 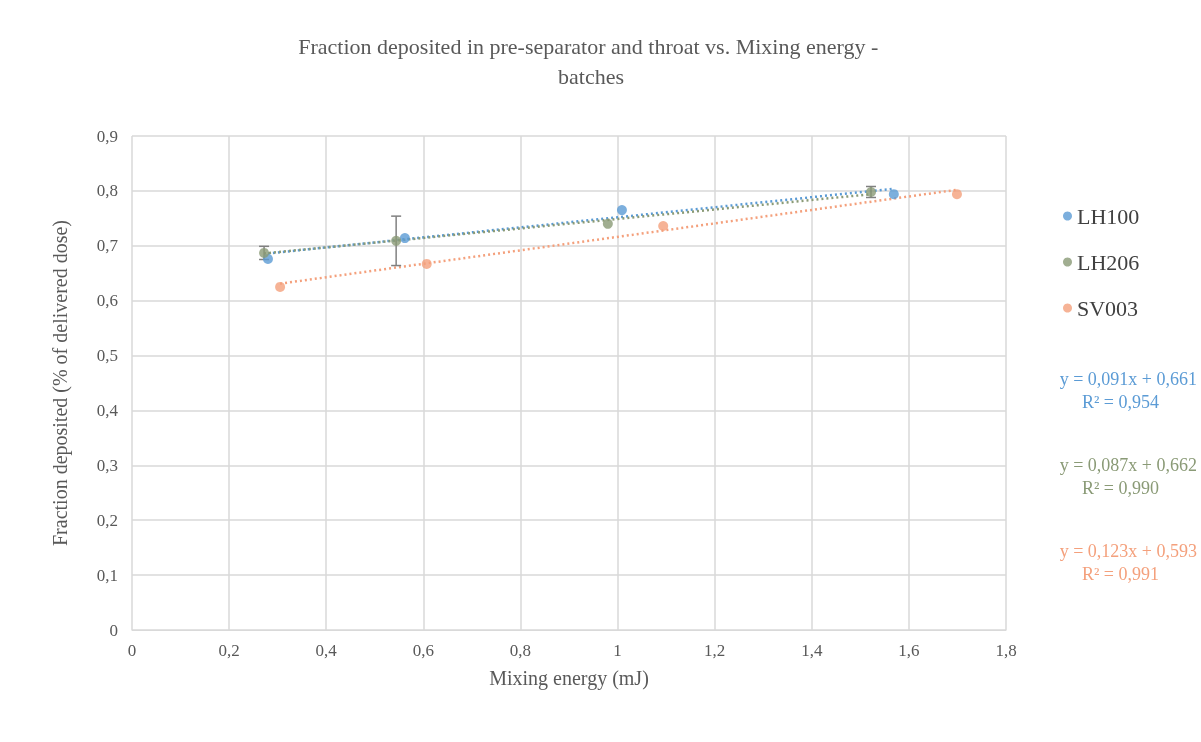 What do you see at coordinates (229, 650) in the screenshot?
I see `x-tick-label: 0,2` at bounding box center [229, 650].